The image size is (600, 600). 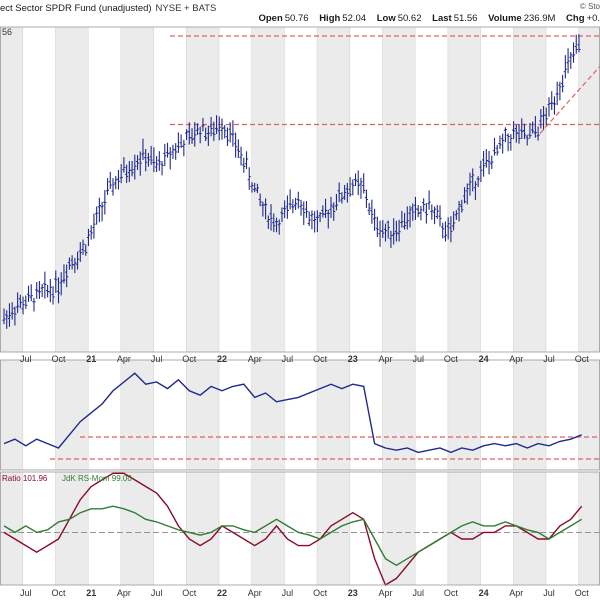 I want to click on chg-label: Chg, so click(x=575, y=18).